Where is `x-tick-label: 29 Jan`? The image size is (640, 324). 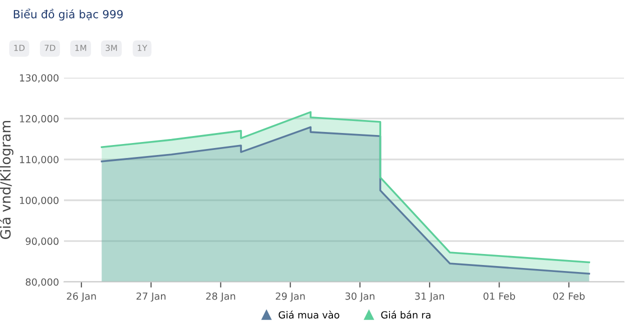
x-tick-label: 29 Jan is located at coordinates (290, 297).